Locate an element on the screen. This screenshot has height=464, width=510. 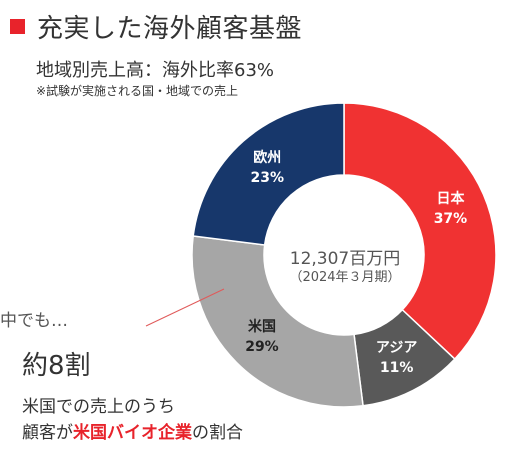
segment-value-3: 23% is located at coordinates (267, 177).